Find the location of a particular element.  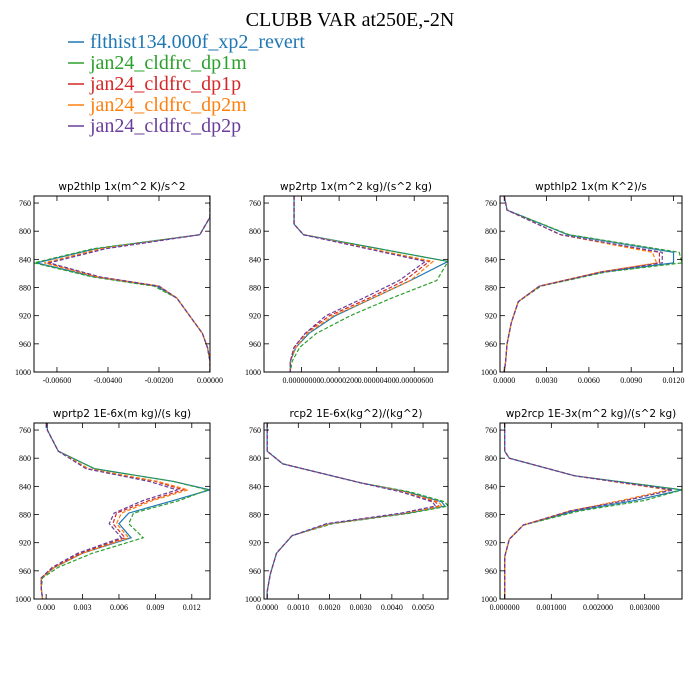

legend-label: jan24_cldfrc_dp2m is located at coordinates (168, 105).